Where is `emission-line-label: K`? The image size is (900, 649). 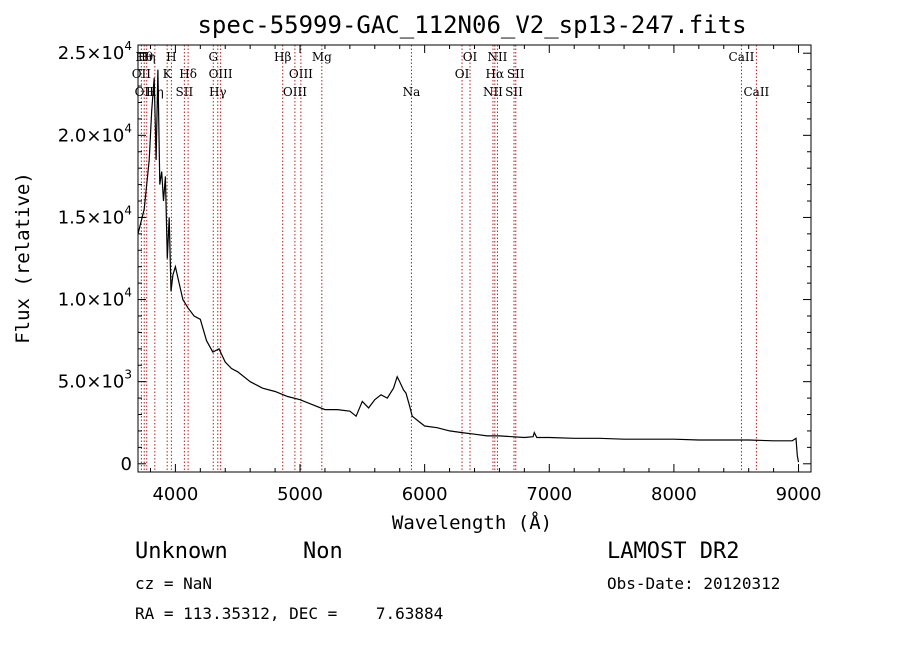
emission-line-label: K is located at coordinates (168, 74).